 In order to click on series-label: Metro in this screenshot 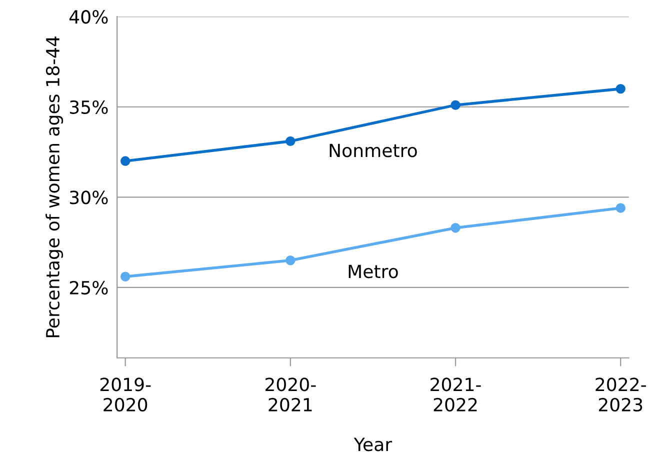, I will do `click(373, 271)`.